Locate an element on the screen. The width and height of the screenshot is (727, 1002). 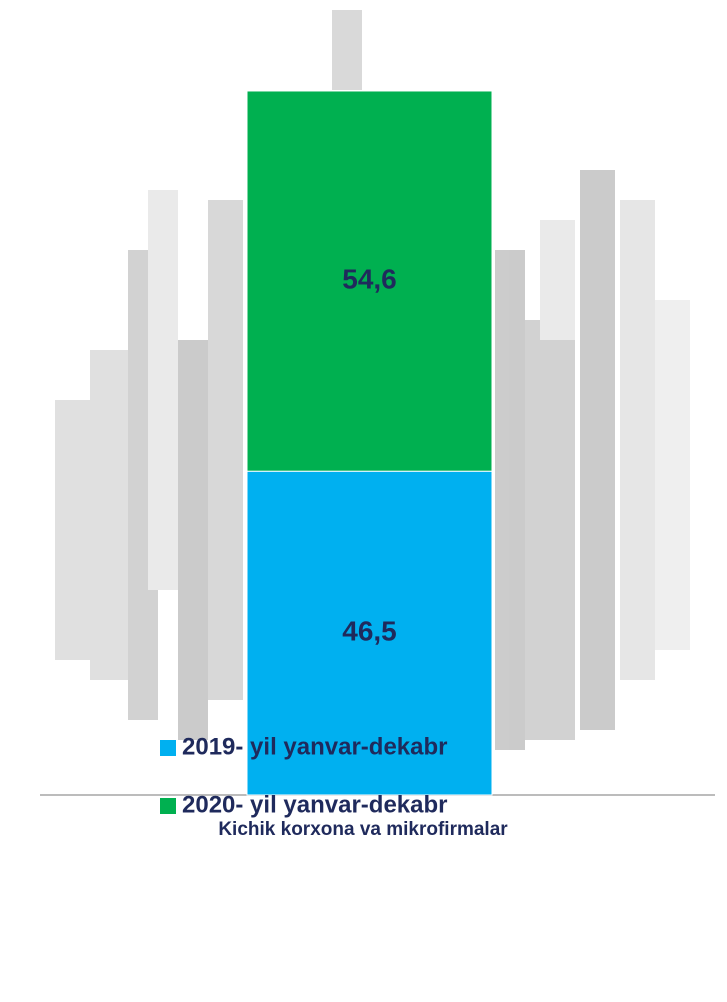
legend-label: 2020- yil yanvar-dekabr is located at coordinates (315, 804).